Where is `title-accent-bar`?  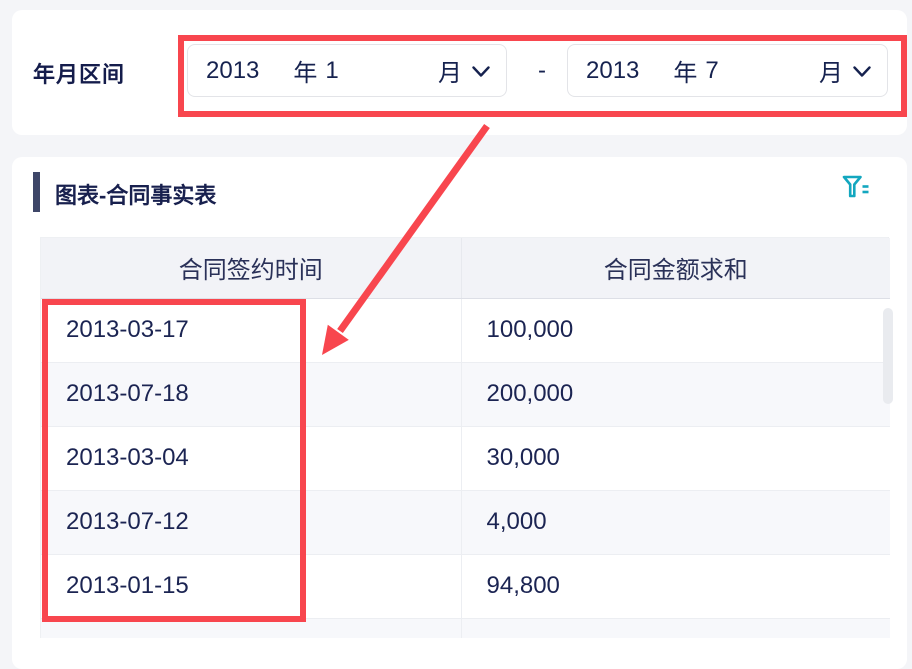 title-accent-bar is located at coordinates (36, 192).